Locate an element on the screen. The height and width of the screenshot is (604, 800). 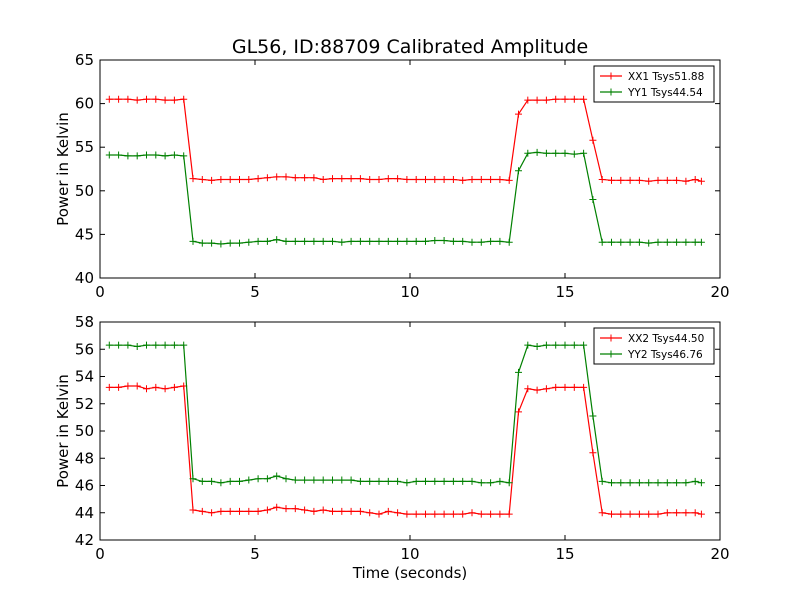
legend-entry: YY2 Tsys46.76 is located at coordinates (651, 355).